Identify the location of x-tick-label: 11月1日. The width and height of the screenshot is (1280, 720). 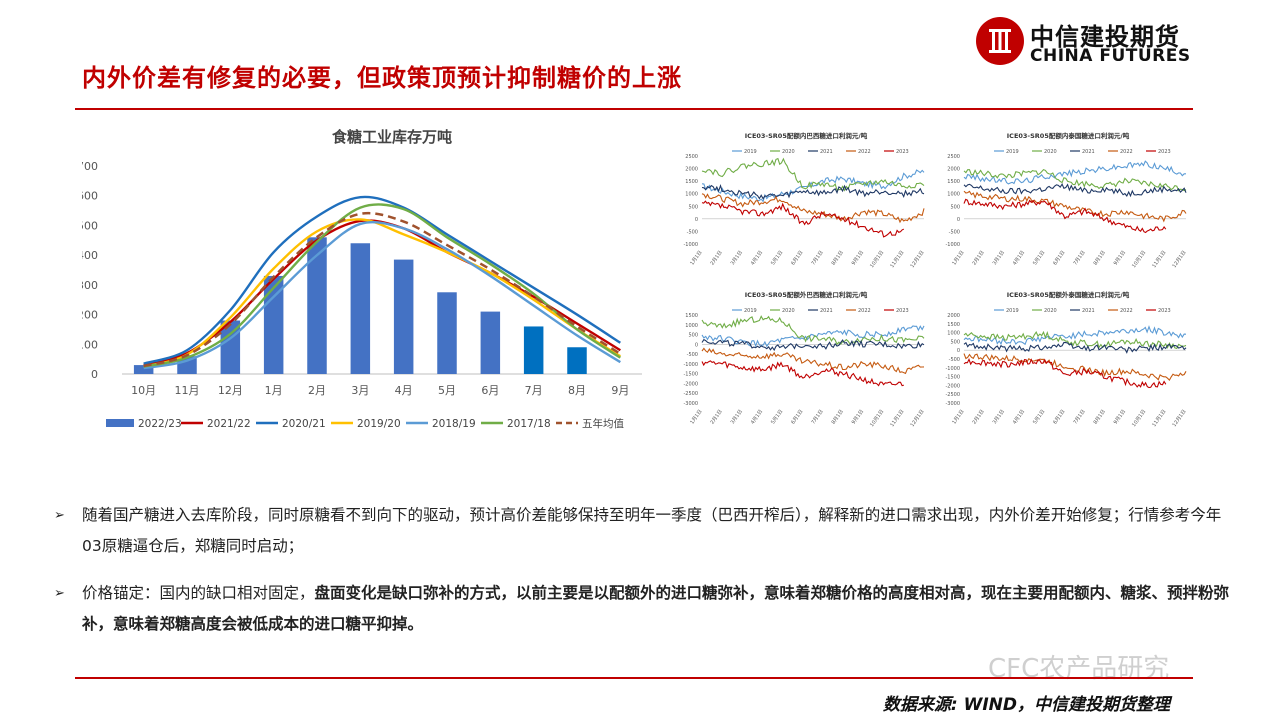
(1159, 259).